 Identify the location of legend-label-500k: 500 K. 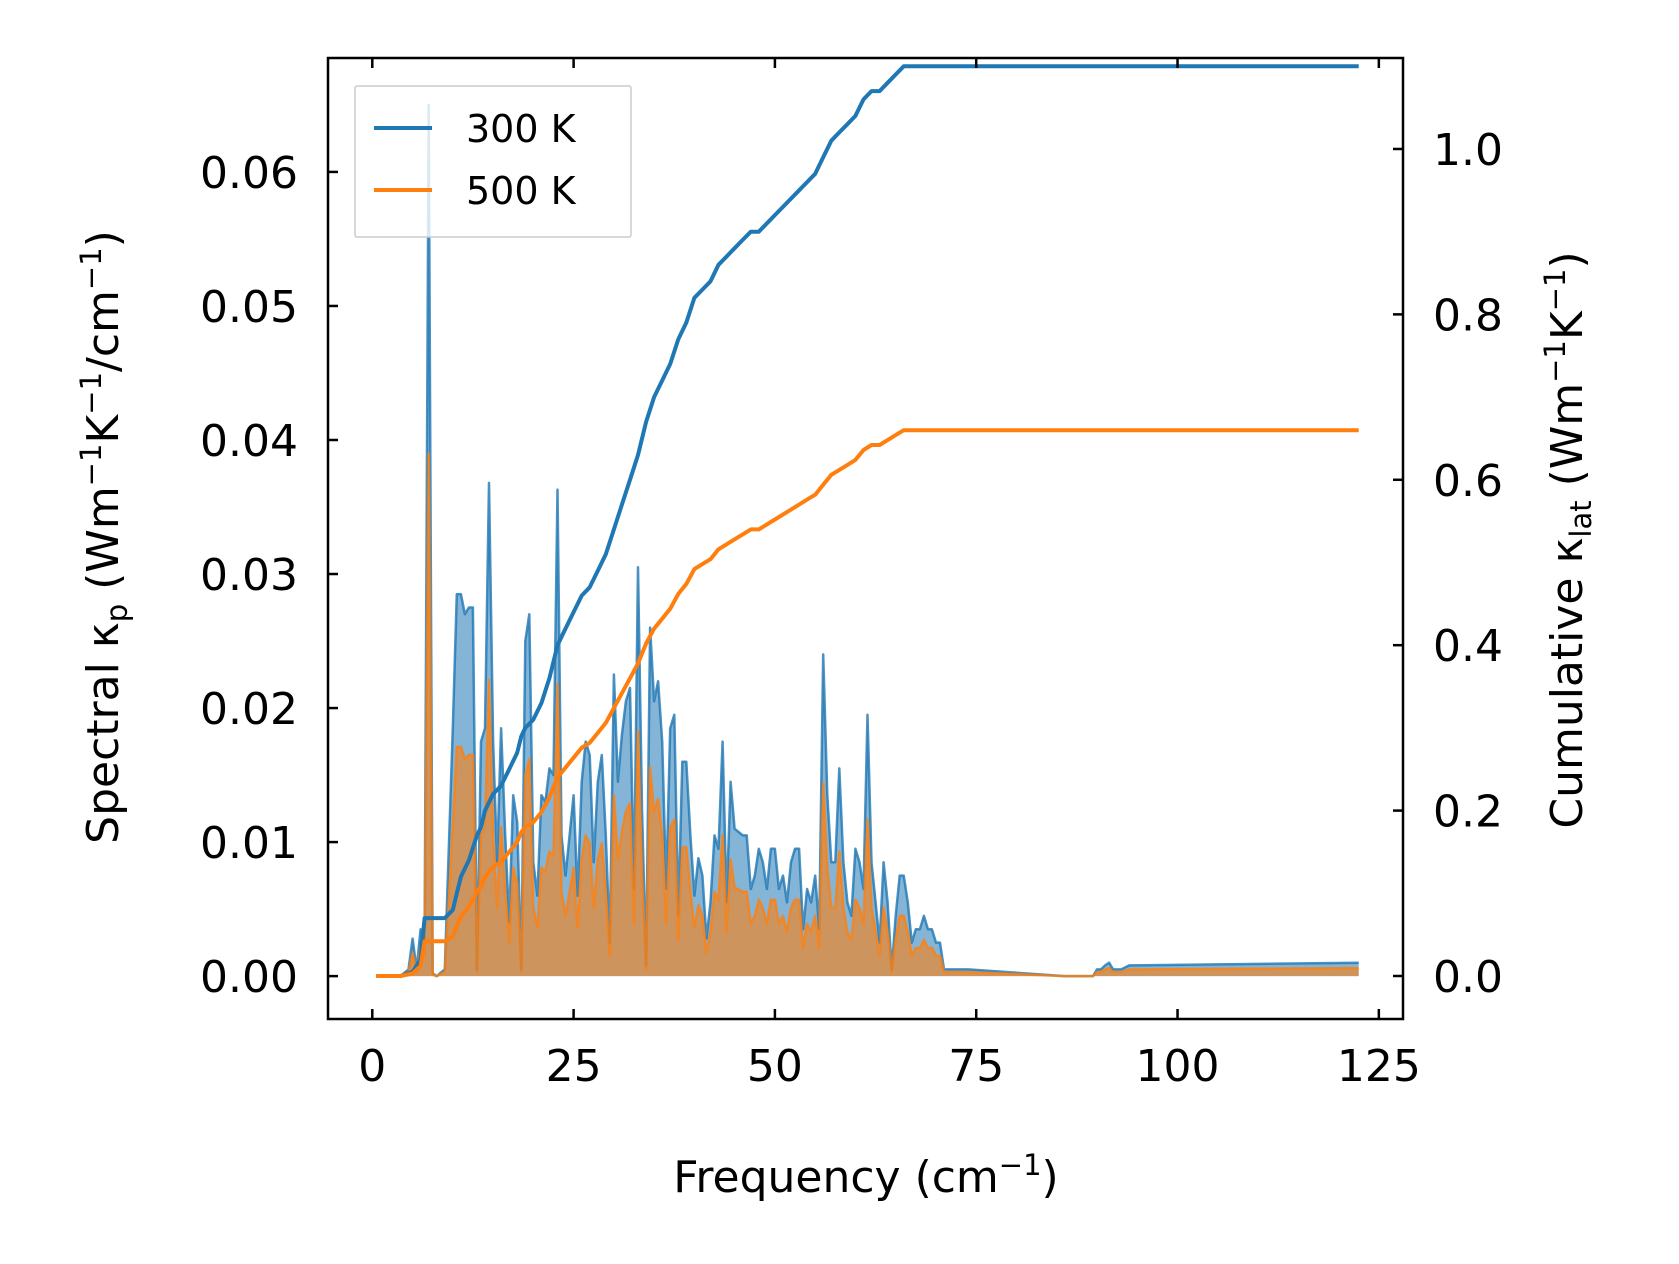
(521, 191).